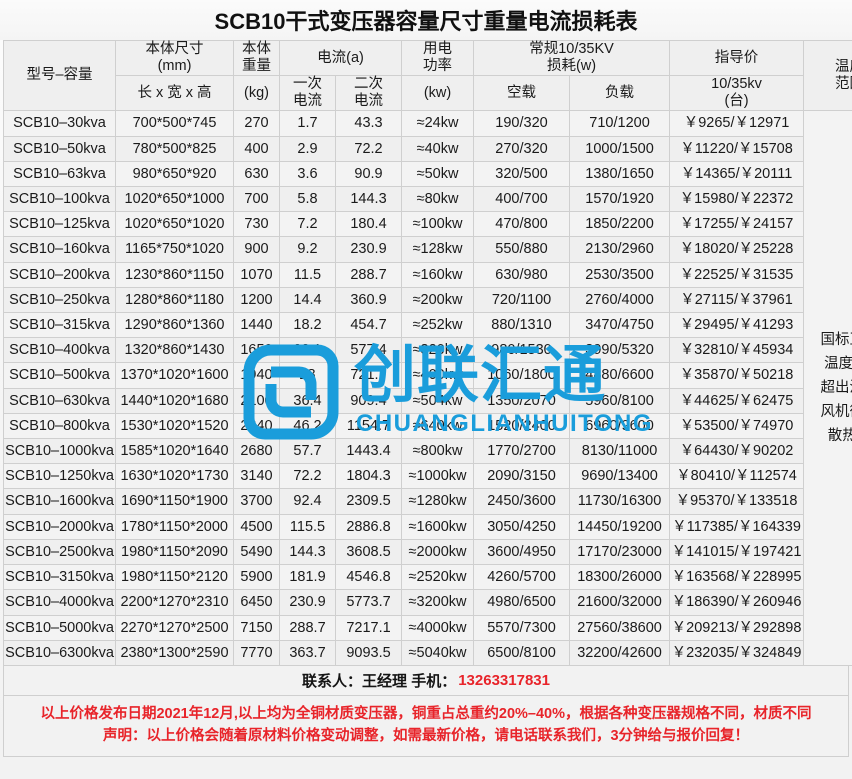 The height and width of the screenshot is (779, 852). What do you see at coordinates (59, 224) in the screenshot?
I see `cell-model: SCB10–125kva` at bounding box center [59, 224].